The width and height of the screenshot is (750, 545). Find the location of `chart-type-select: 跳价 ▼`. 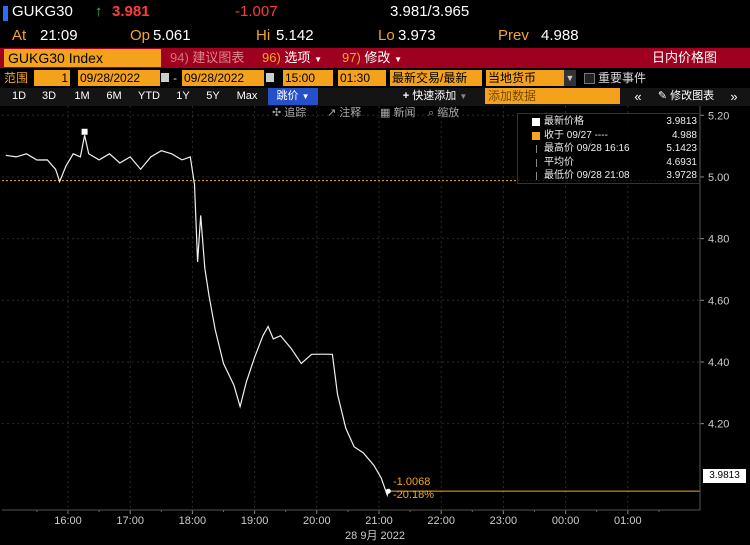

chart-type-select: 跳价 ▼ is located at coordinates (293, 96).